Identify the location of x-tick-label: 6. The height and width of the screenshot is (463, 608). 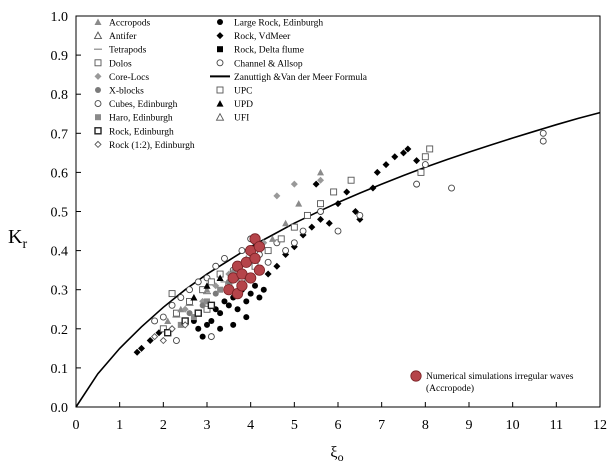
(338, 425).